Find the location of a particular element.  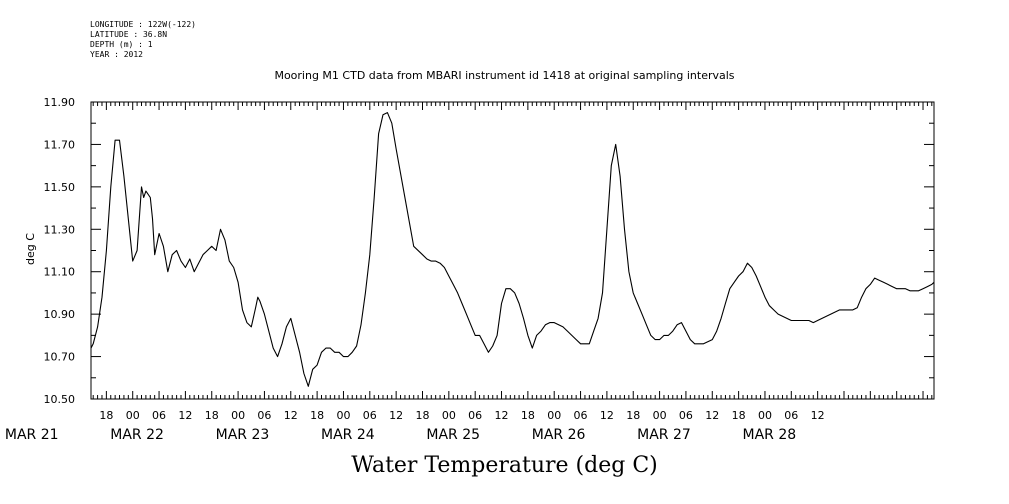

y-tick-label: 11.90 is located at coordinates (60, 102).